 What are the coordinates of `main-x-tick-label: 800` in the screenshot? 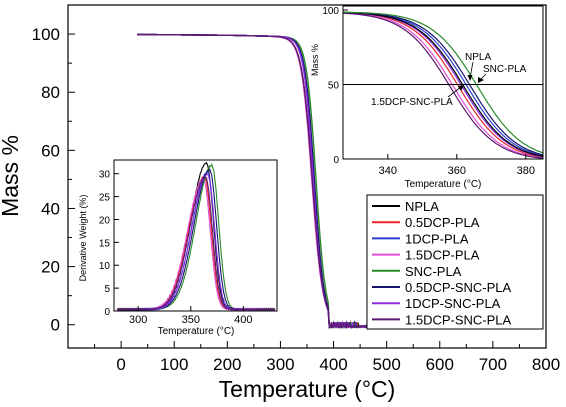 It's located at (546, 364).